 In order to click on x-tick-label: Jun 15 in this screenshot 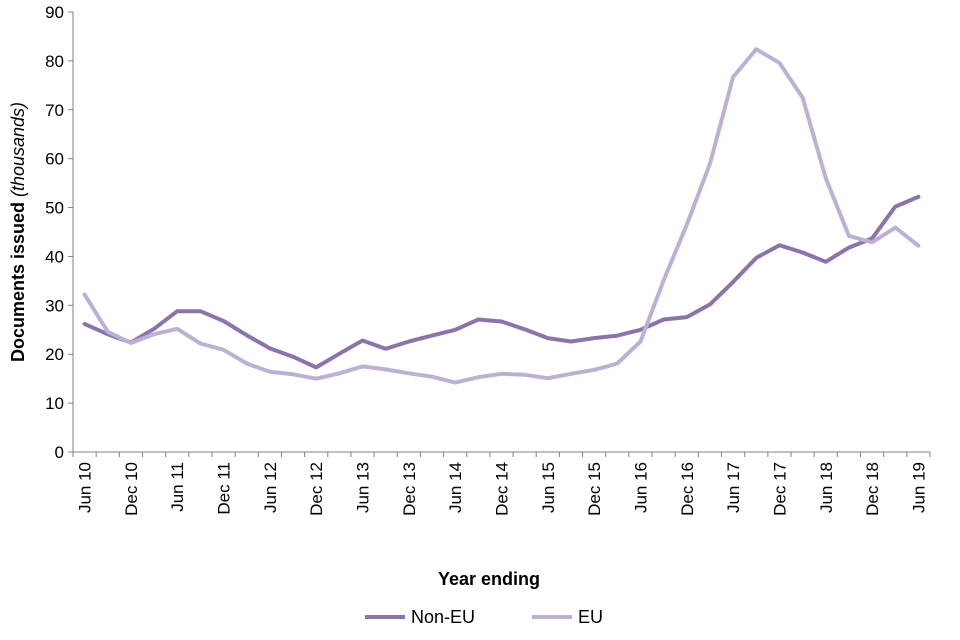, I will do `click(548, 487)`.